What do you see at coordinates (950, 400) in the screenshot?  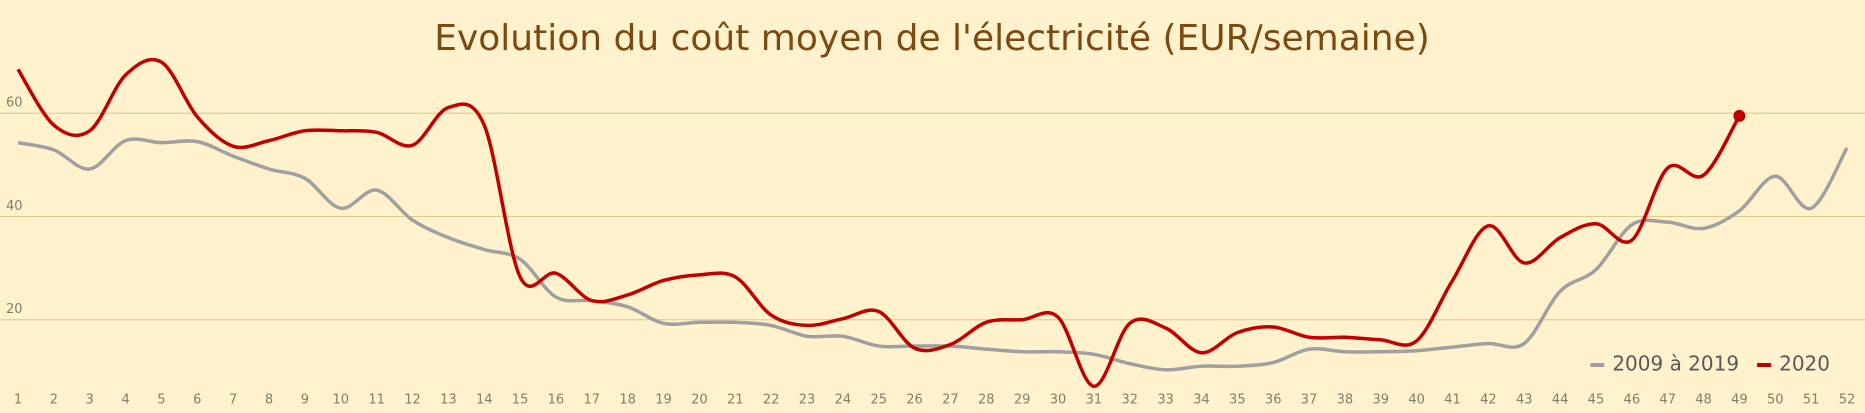 I see `x-tick-label: 27` at bounding box center [950, 400].